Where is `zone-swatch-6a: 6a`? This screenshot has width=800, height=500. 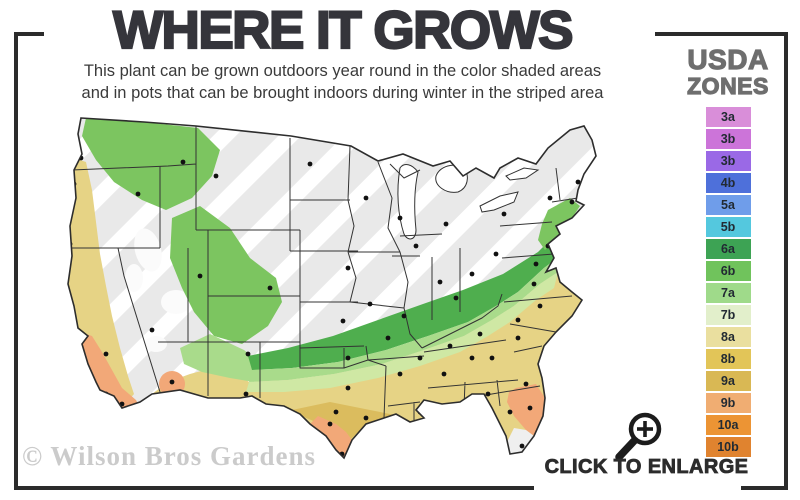
zone-swatch-6a: 6a is located at coordinates (728, 249).